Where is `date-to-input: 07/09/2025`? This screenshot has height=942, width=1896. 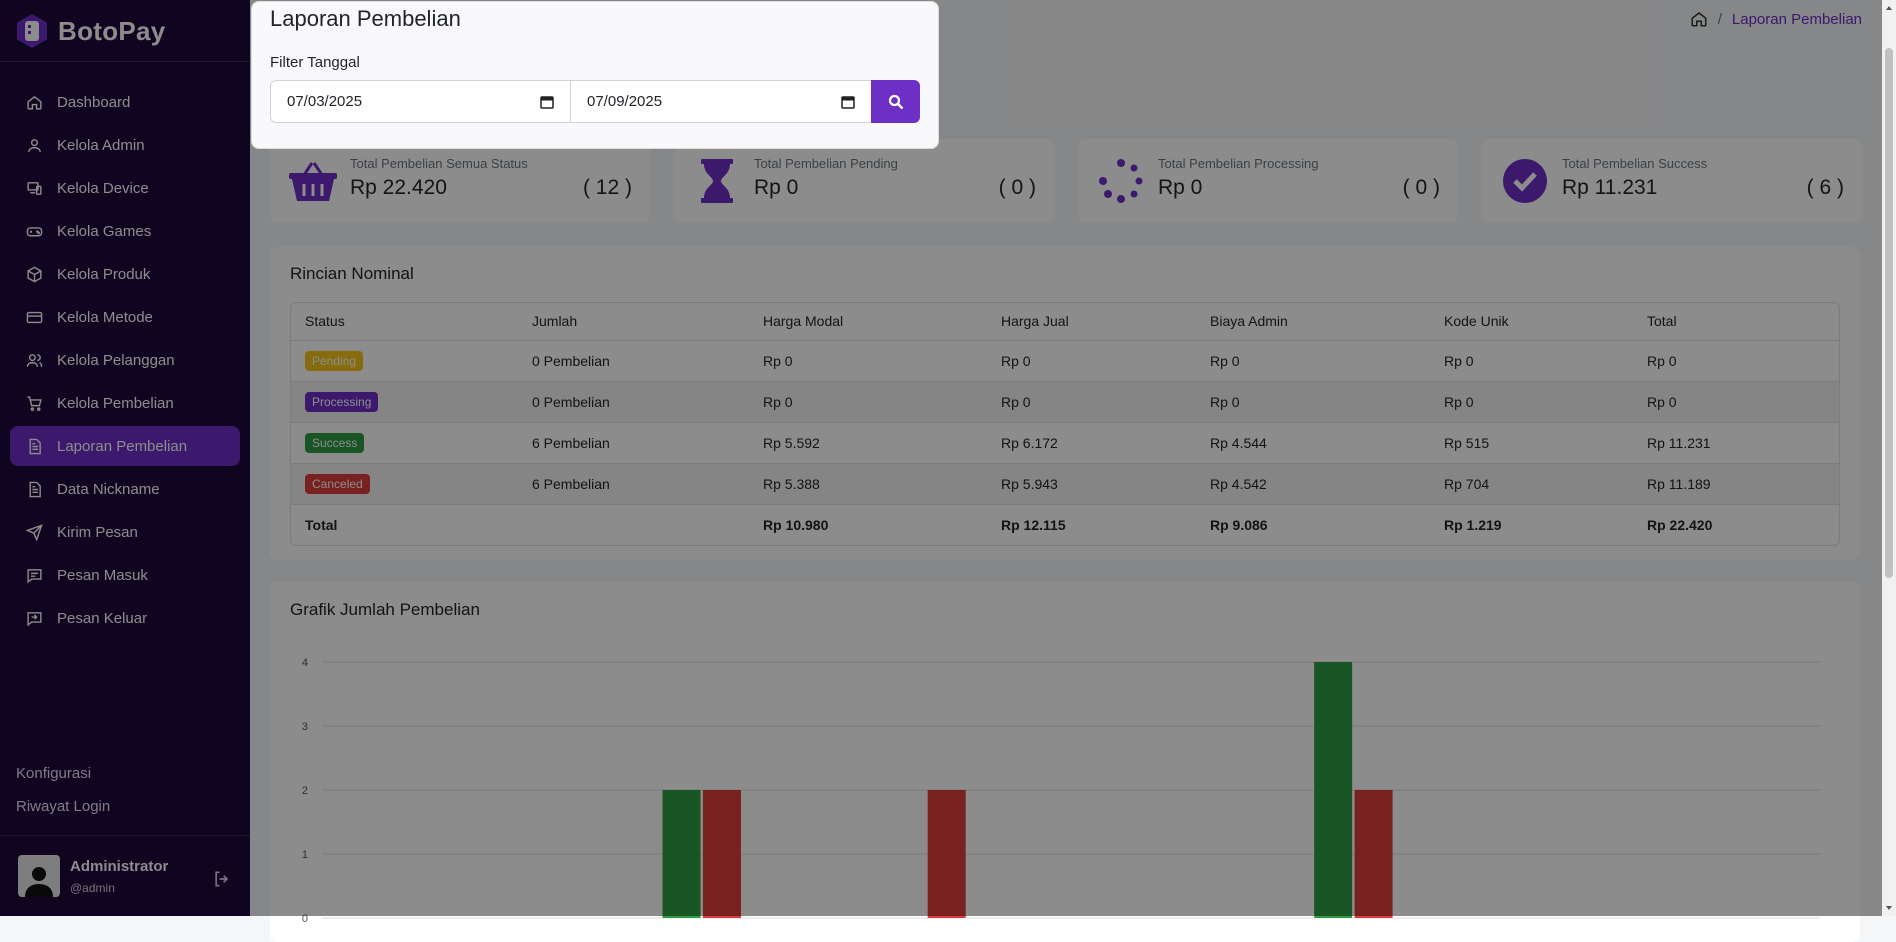
date-to-input: 07/09/2025 is located at coordinates (721, 101).